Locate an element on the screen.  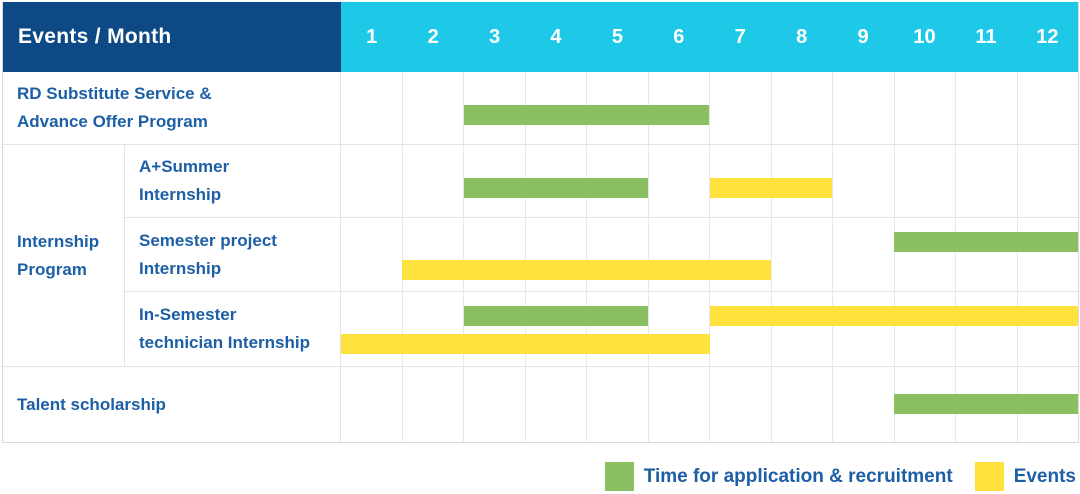
month-header-cell-11: 11 is located at coordinates (986, 36).